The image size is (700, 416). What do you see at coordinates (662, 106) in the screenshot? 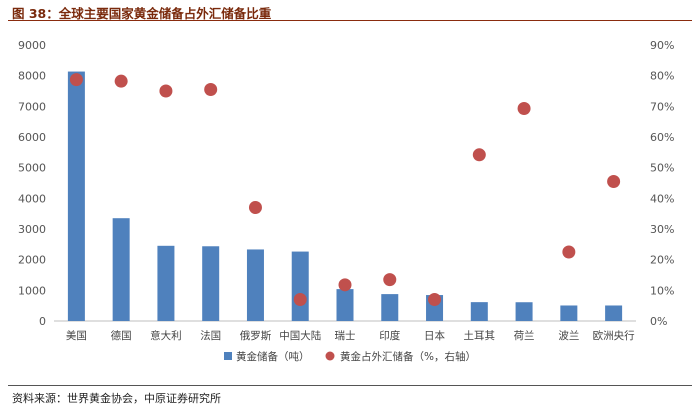
I see `right-tick-label: 70%` at bounding box center [662, 106].